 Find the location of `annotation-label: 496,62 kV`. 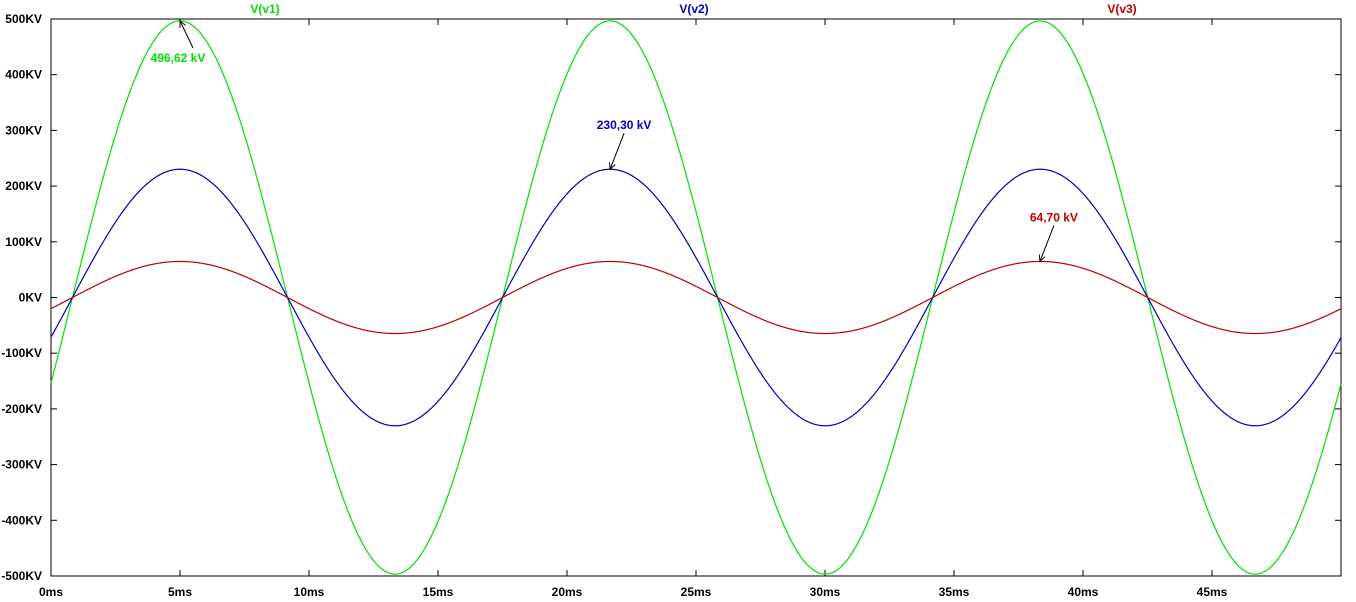

annotation-label: 496,62 kV is located at coordinates (178, 58).